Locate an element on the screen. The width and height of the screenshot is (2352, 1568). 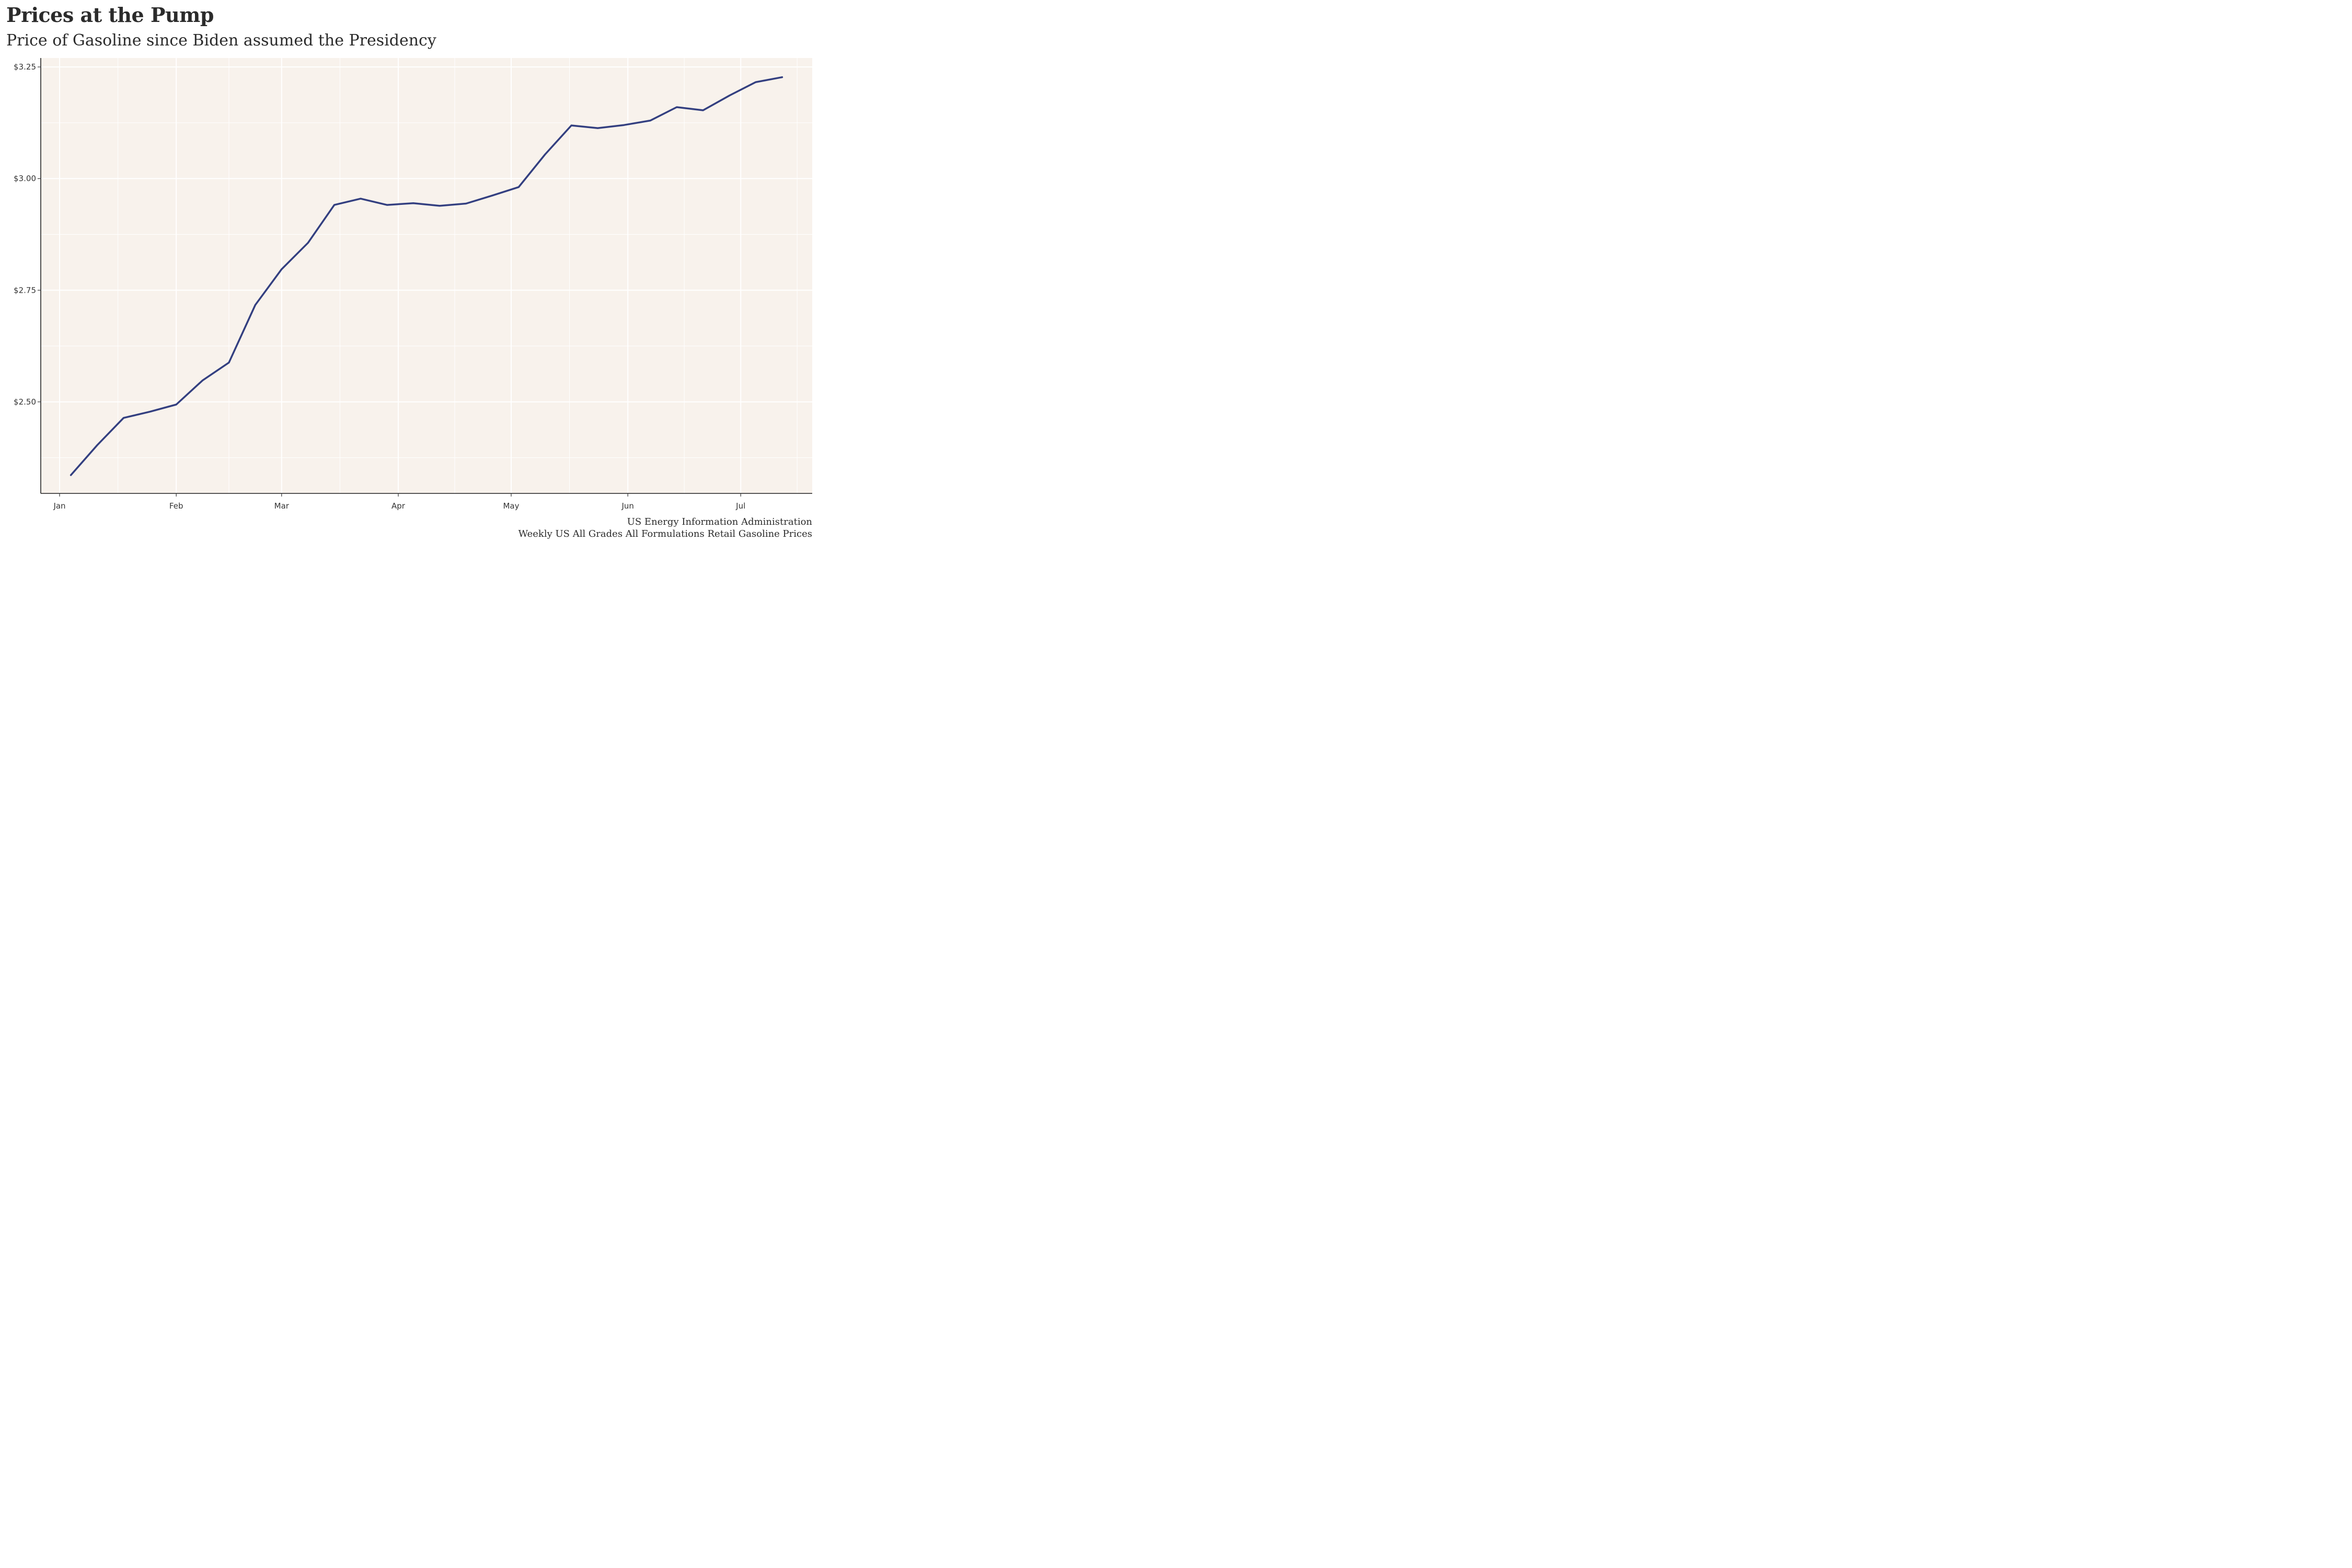
plot-panel is located at coordinates (426, 275).